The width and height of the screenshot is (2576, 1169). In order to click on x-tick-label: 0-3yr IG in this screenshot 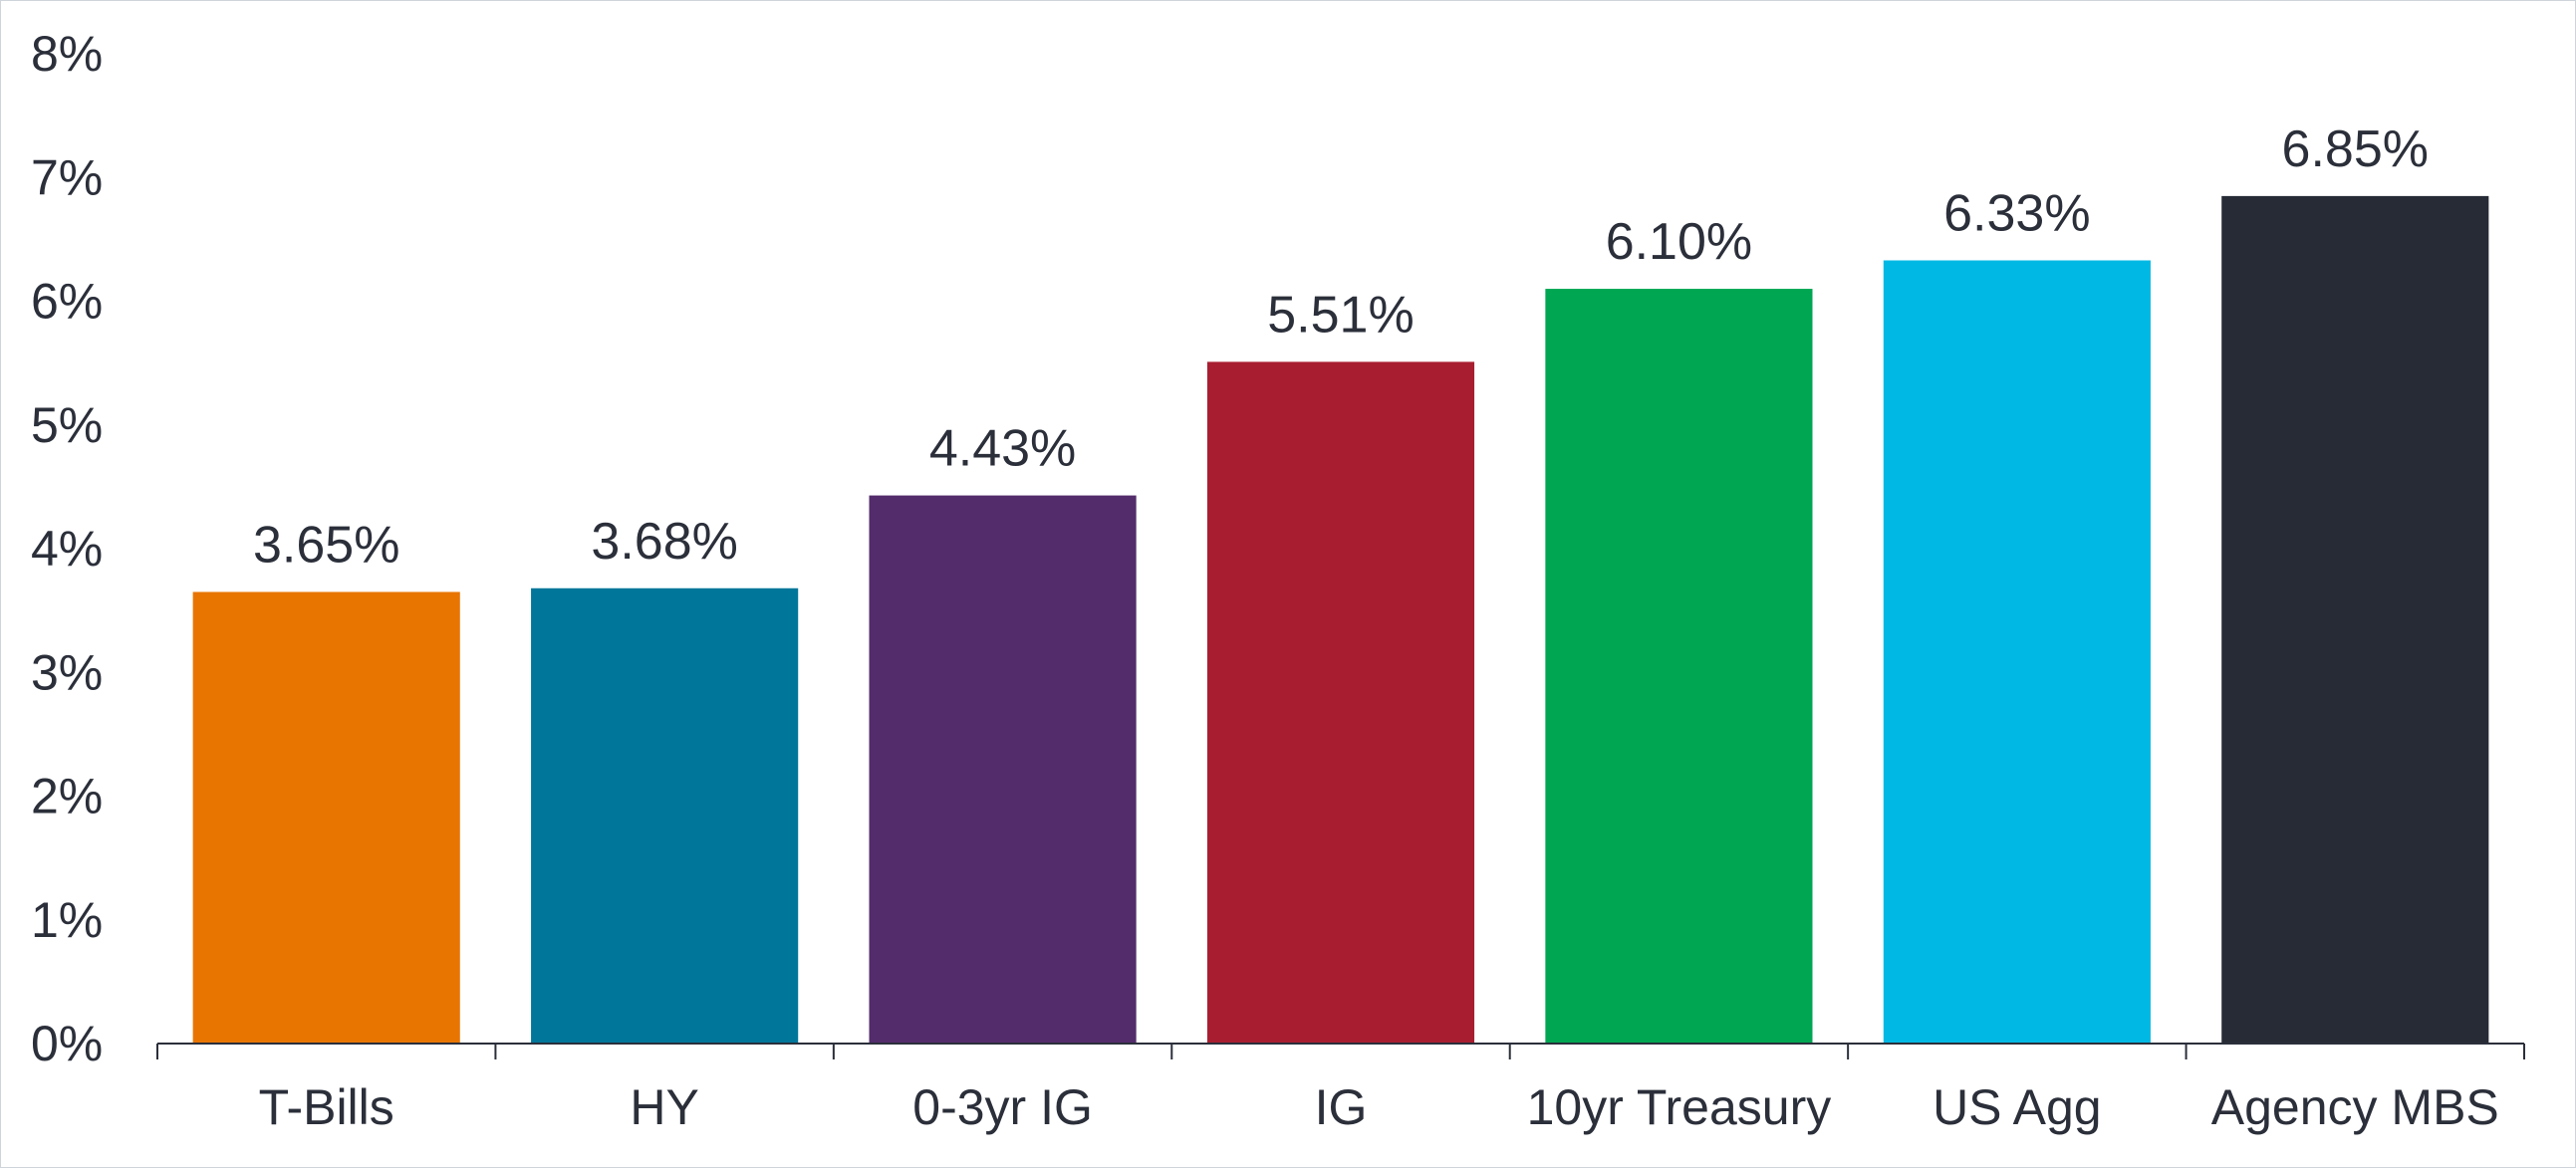, I will do `click(1002, 1107)`.